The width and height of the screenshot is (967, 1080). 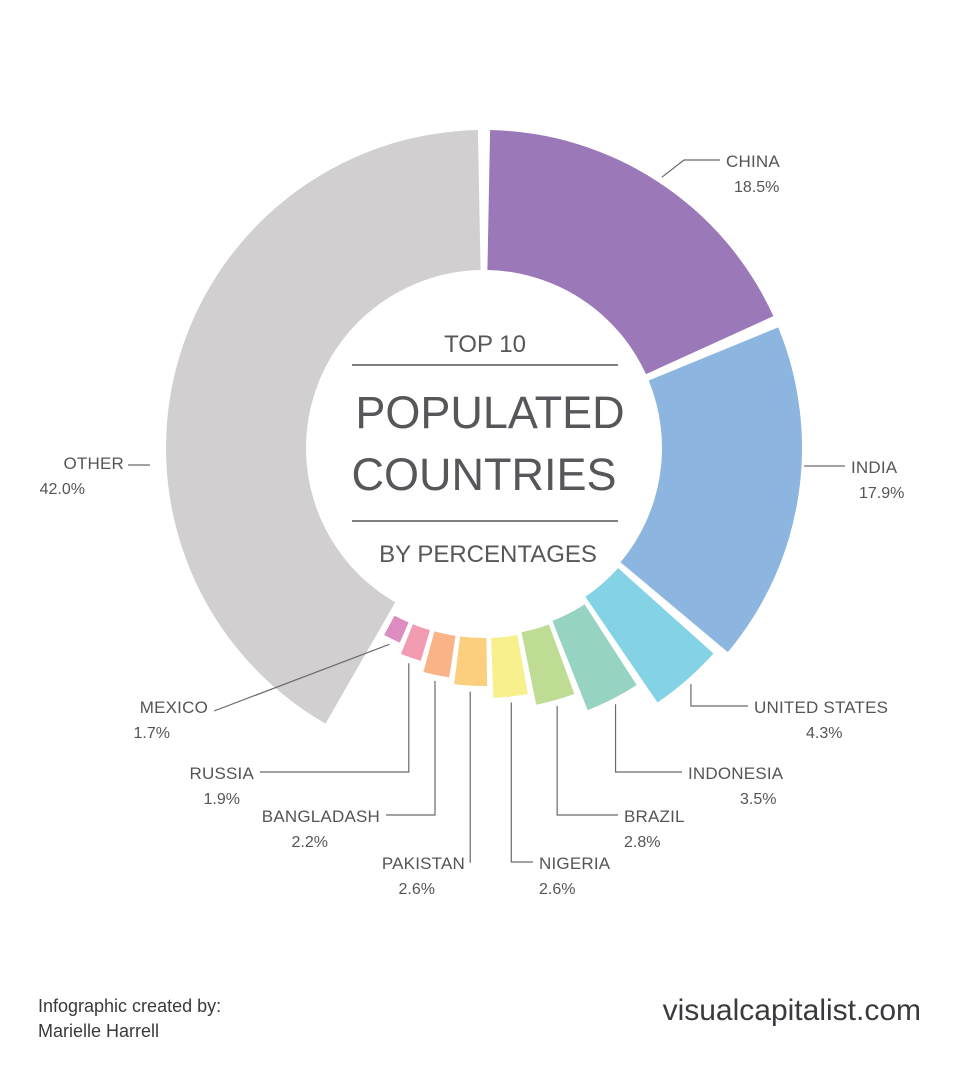 I want to click on center-title-line1: POPULATED, so click(x=489, y=412).